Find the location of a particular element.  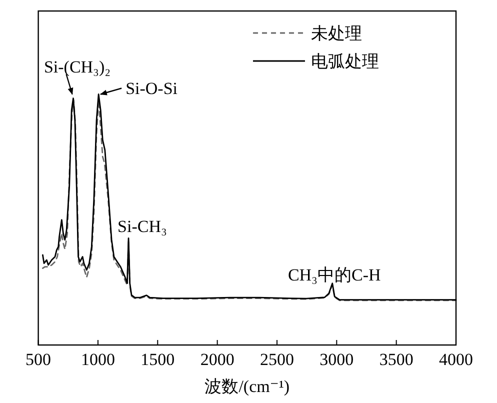

x-tick-label: 3000 is located at coordinates (337, 359).